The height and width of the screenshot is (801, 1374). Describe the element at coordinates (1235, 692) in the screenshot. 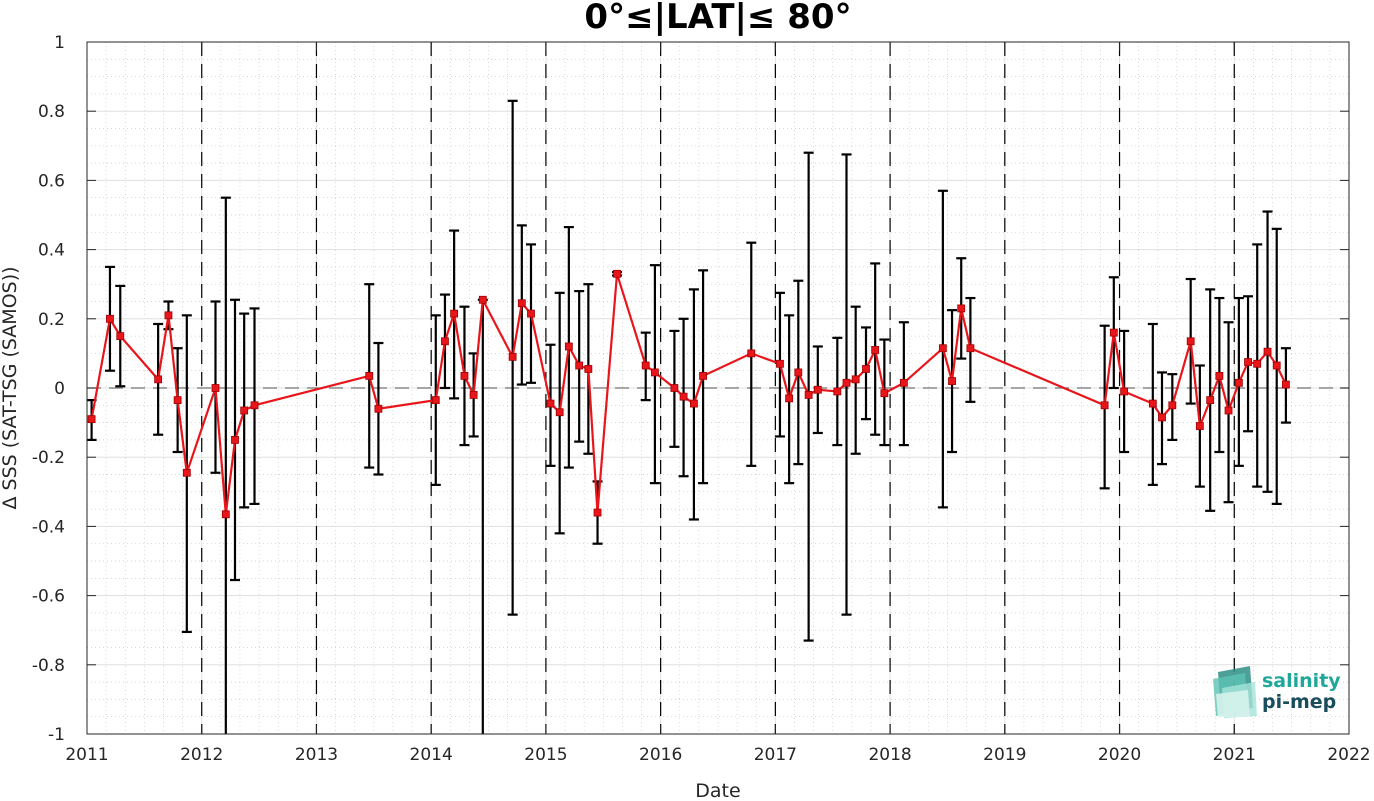

I see `logo-waves-icon` at that location.